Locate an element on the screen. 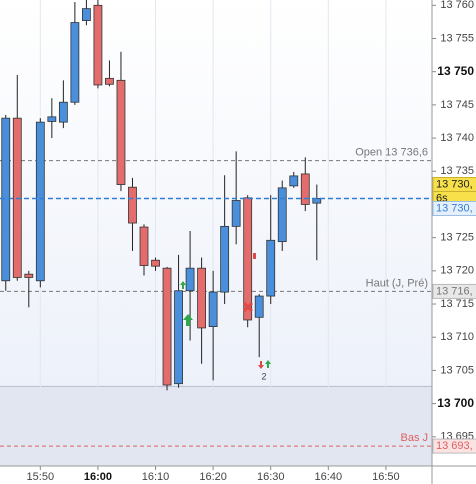  sell-cross is located at coordinates (248, 307).